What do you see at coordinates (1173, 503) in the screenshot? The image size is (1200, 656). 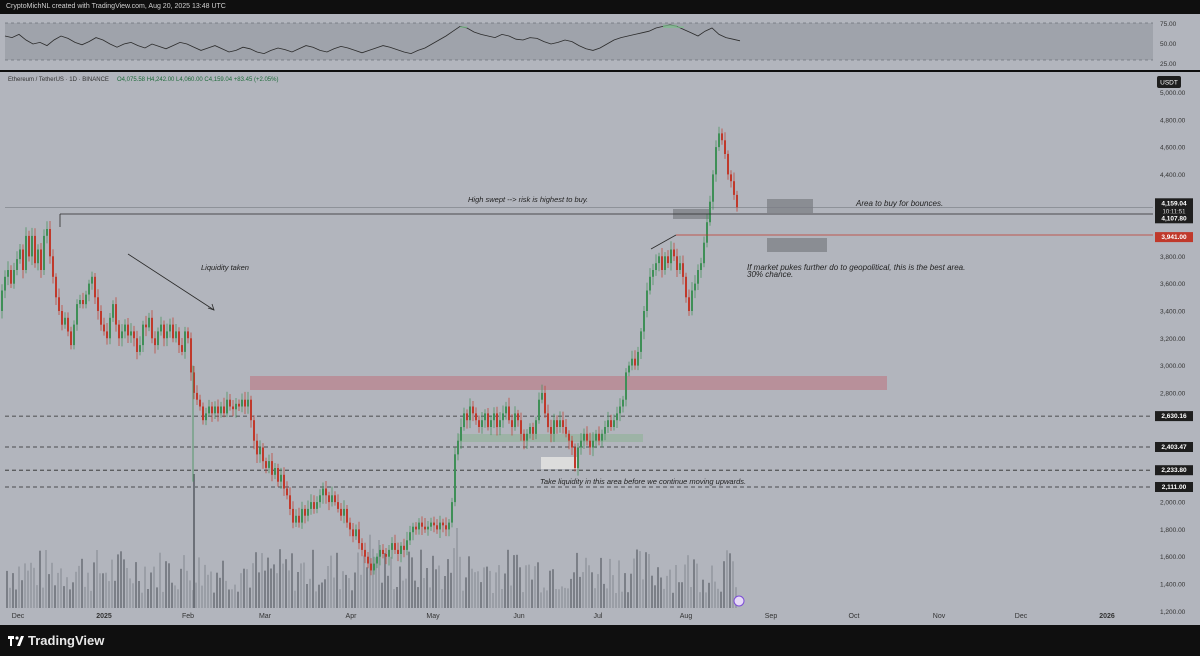 I see `y-tick-label: 2,000.00` at bounding box center [1173, 503].